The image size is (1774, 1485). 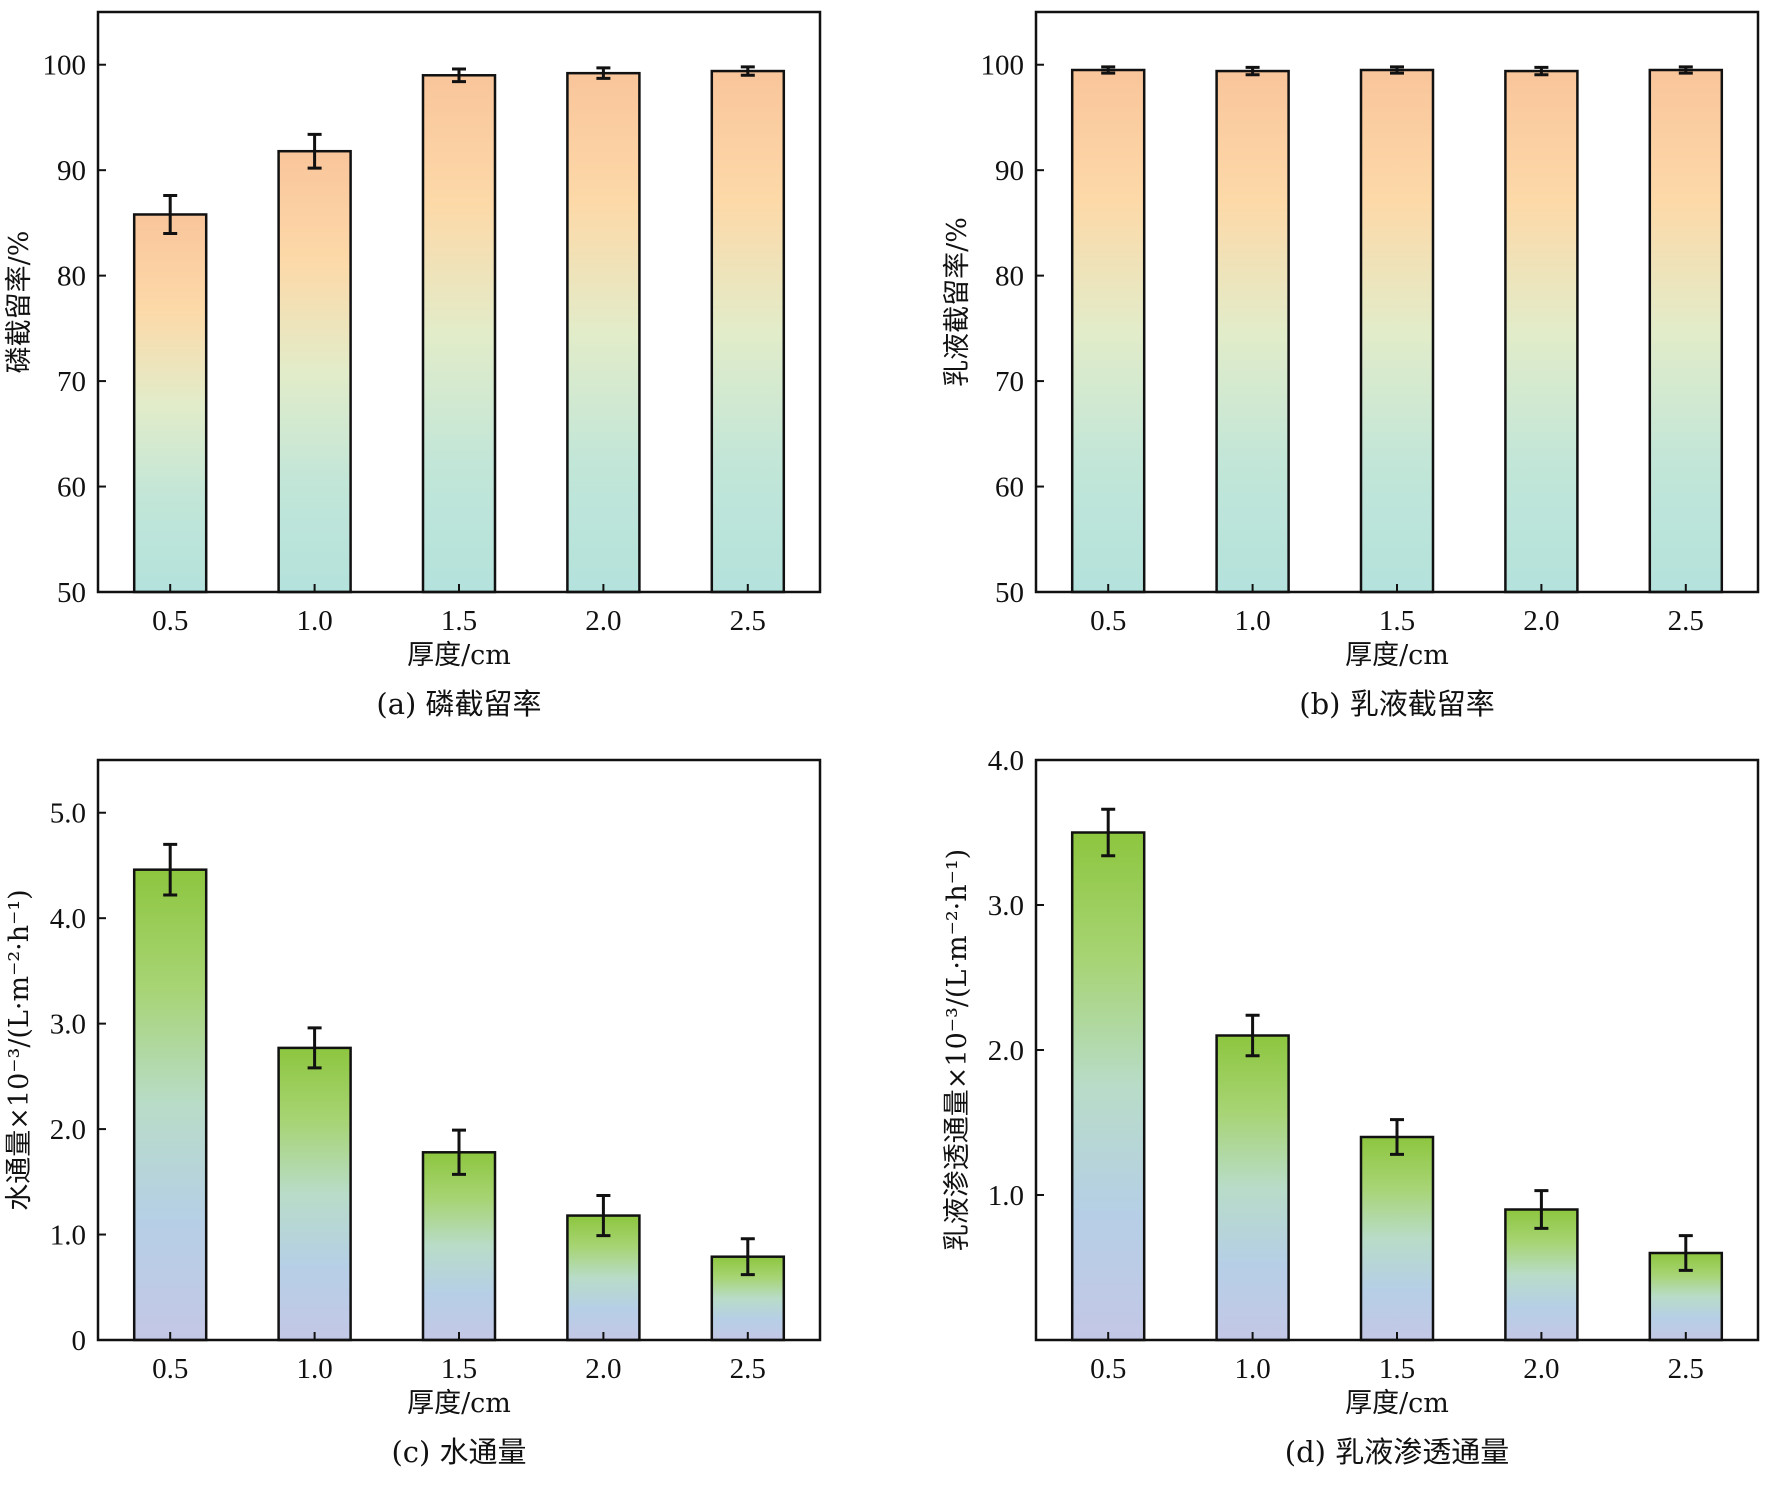 I want to click on panel-b-xtick-label: 2.0, so click(x=1541, y=621).